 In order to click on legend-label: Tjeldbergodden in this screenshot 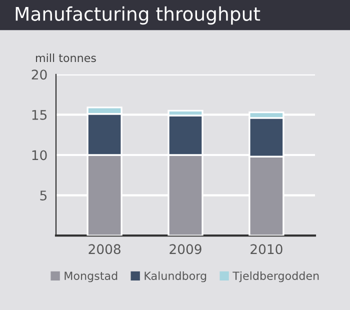, I will do `click(275, 276)`.